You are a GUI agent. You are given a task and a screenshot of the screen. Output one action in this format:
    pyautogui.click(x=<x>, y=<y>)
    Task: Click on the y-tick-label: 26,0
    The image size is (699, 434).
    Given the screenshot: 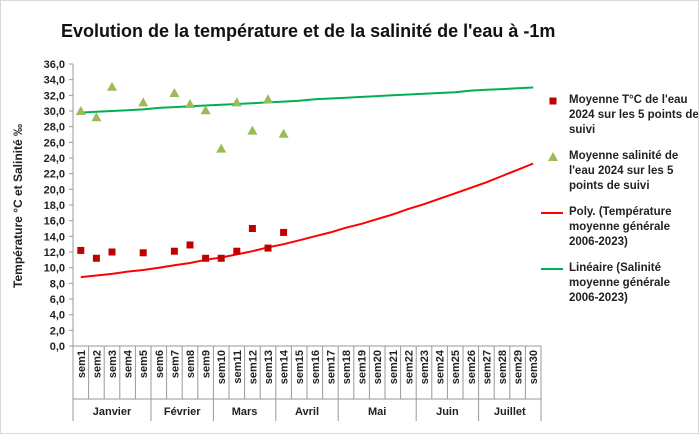 What is the action you would take?
    pyautogui.click(x=54, y=143)
    